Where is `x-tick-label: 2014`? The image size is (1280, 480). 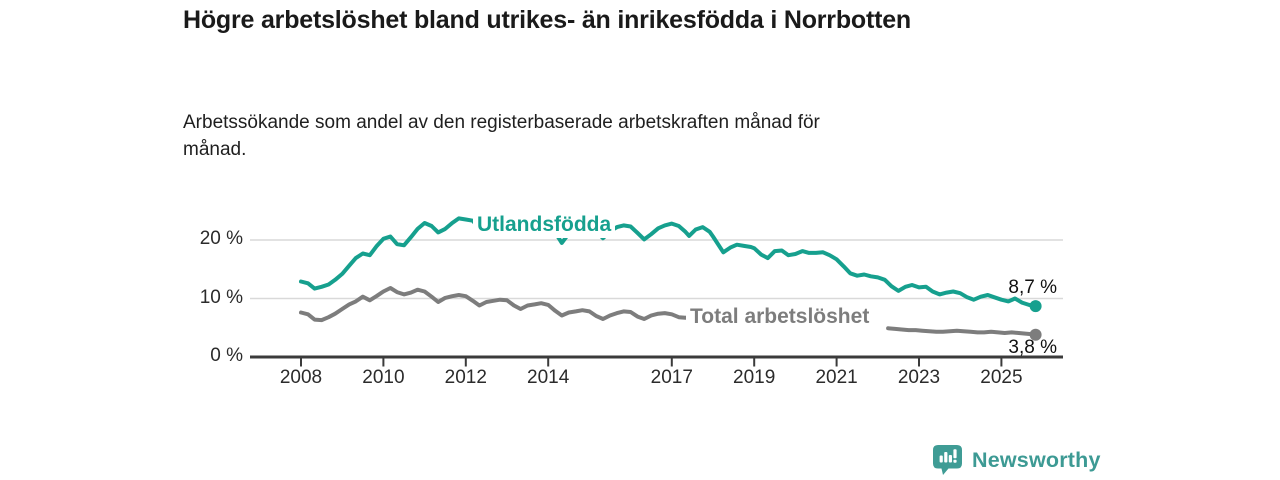
x-tick-label: 2014 is located at coordinates (548, 377).